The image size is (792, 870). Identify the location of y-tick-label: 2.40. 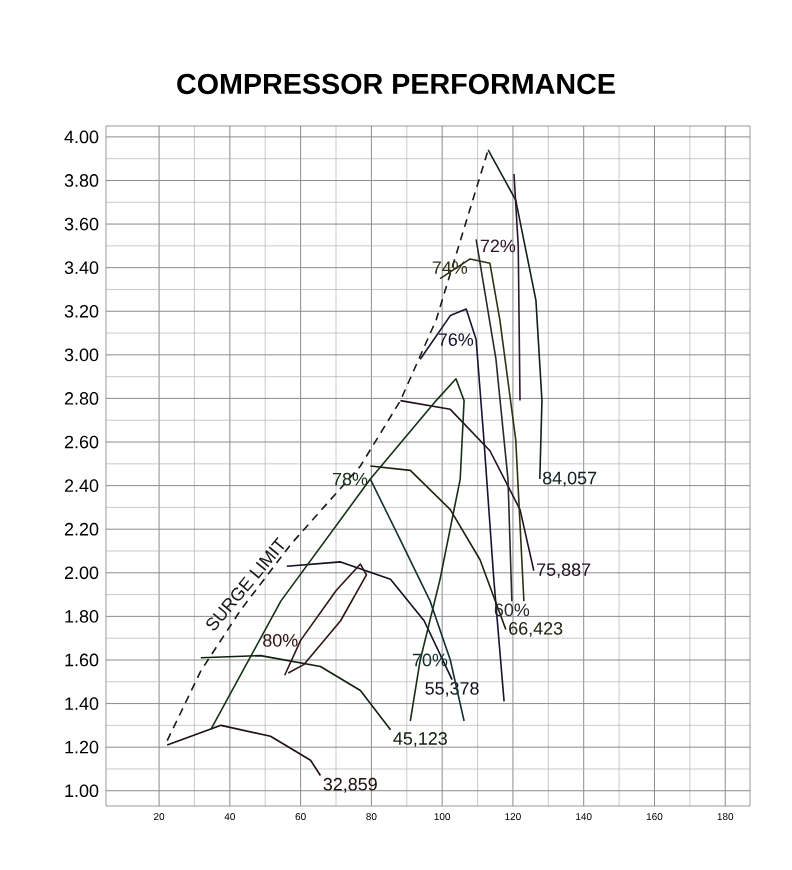
(81, 485).